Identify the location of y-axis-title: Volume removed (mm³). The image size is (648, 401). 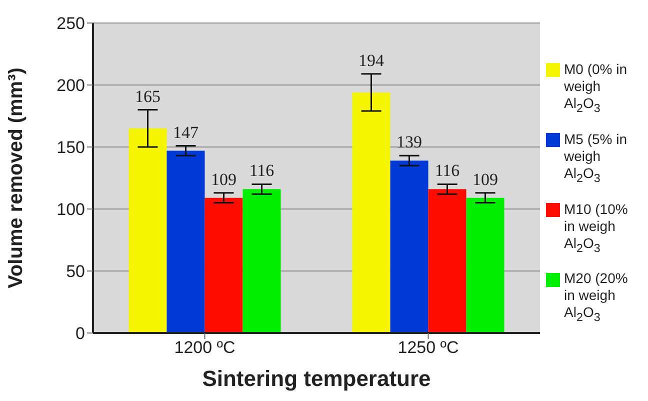
(16, 178).